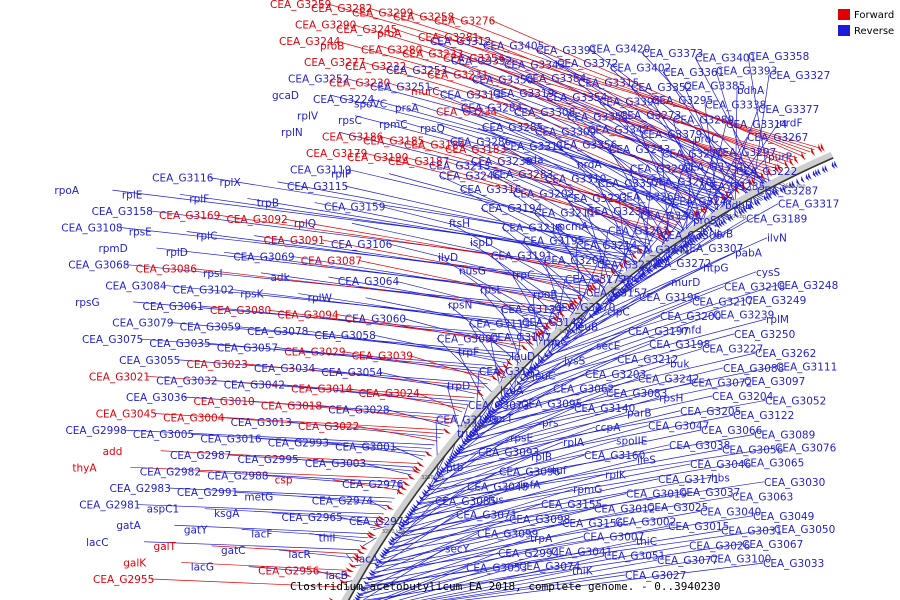 The width and height of the screenshot is (900, 600). What do you see at coordinates (714, 86) in the screenshot?
I see `gene-label: CEA_G3385` at bounding box center [714, 86].